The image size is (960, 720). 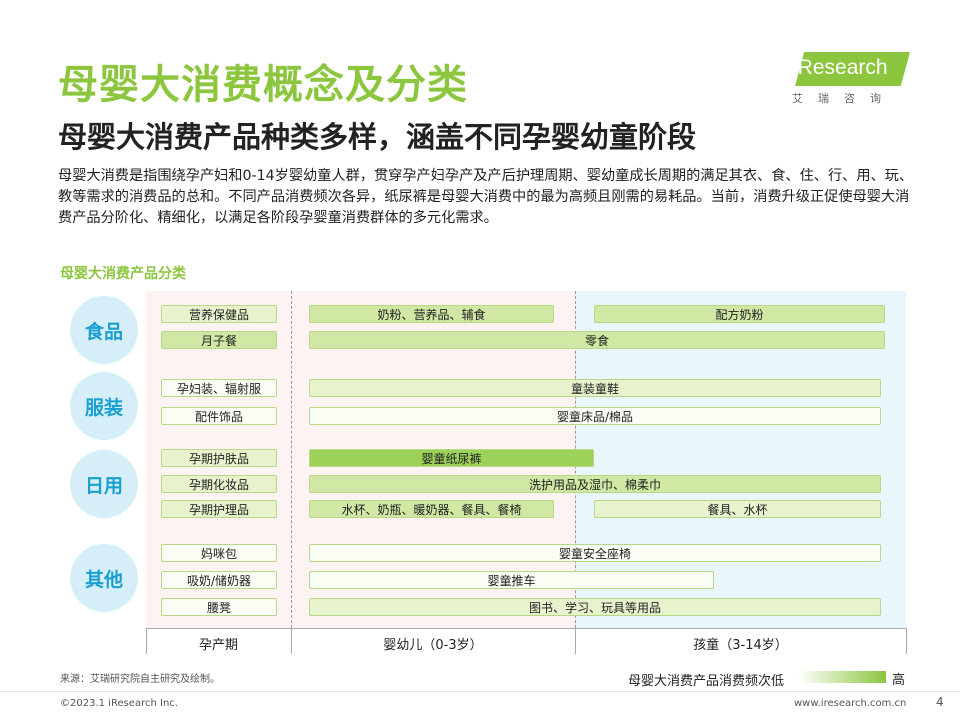 I want to click on stage-child: 孩童（3-14岁）, so click(x=740, y=645).